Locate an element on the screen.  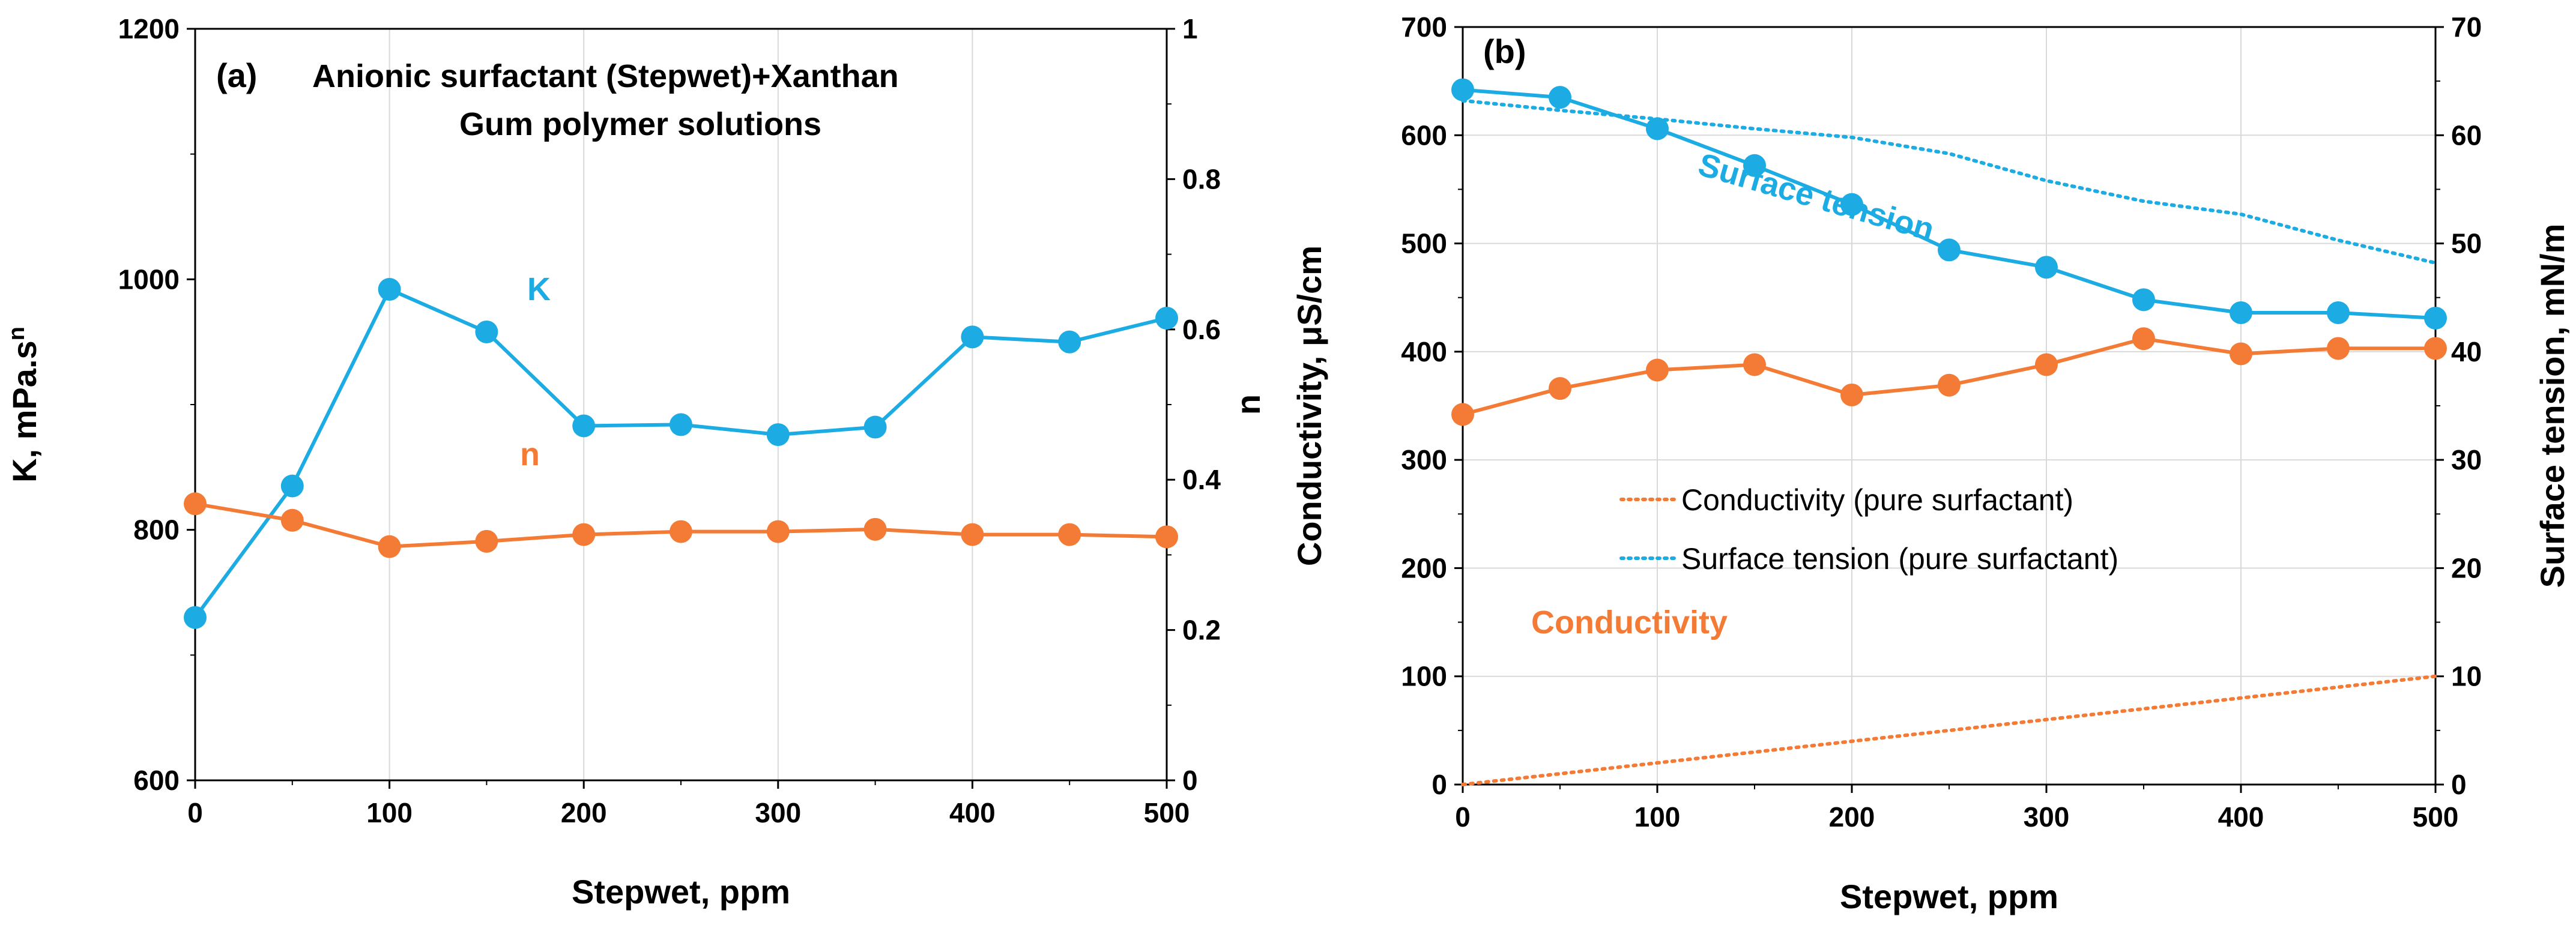
panel-b-y-left-tick-label: 500 is located at coordinates (1424, 243).